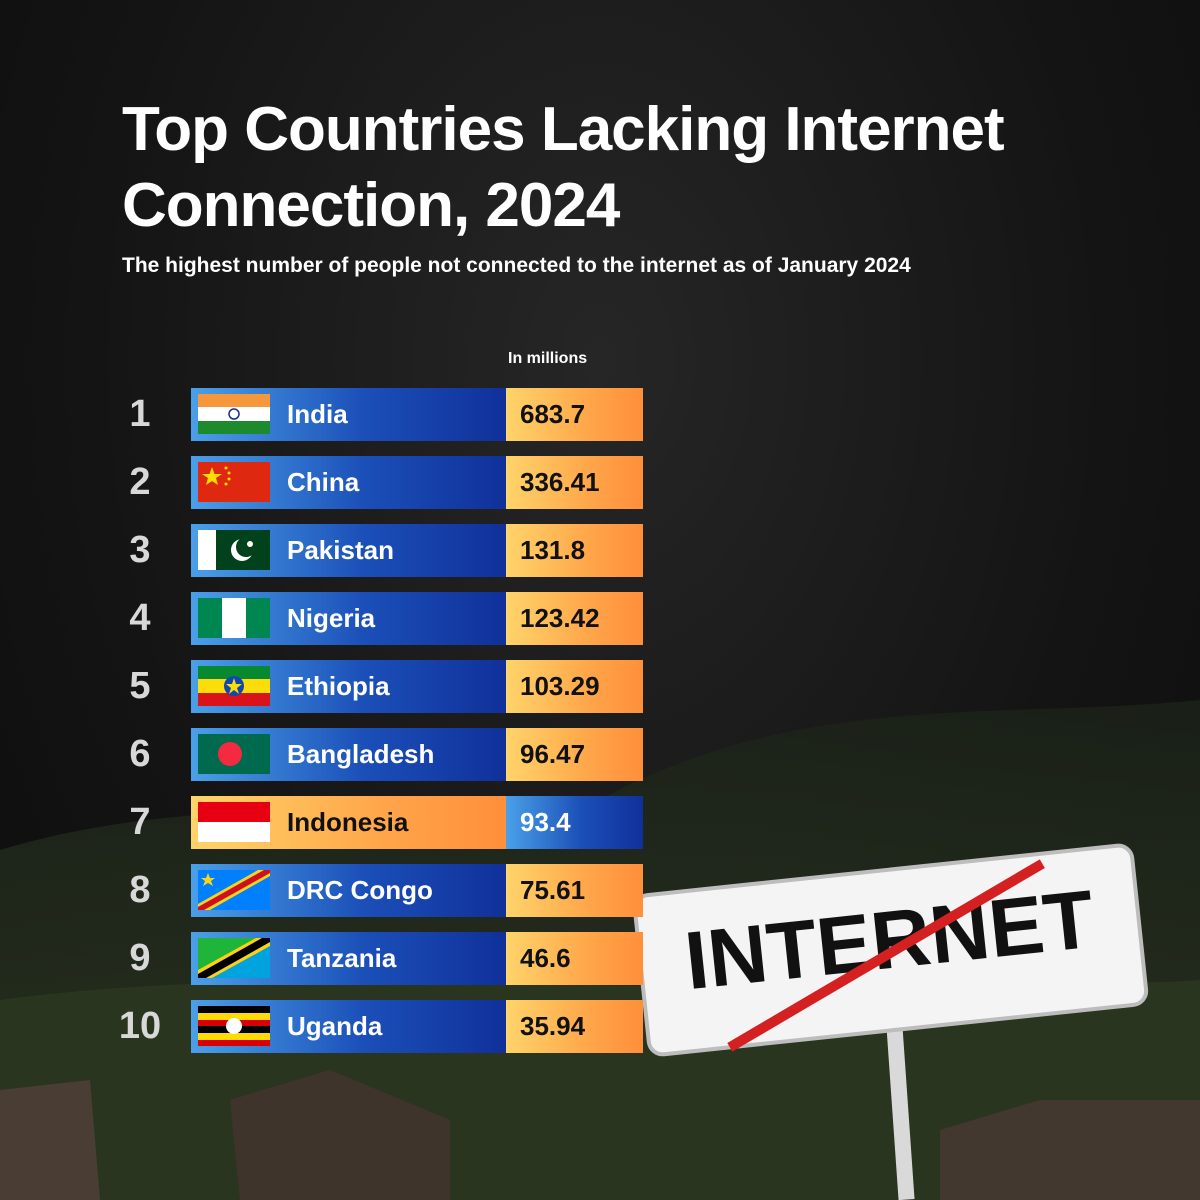 This screenshot has height=1200, width=1200. Describe the element at coordinates (140, 482) in the screenshot. I see `rank: 2` at that location.